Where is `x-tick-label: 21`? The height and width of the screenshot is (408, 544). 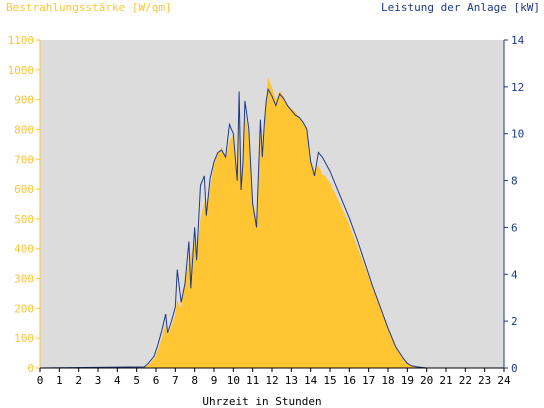
x-tick-label: 21 is located at coordinates (445, 380).